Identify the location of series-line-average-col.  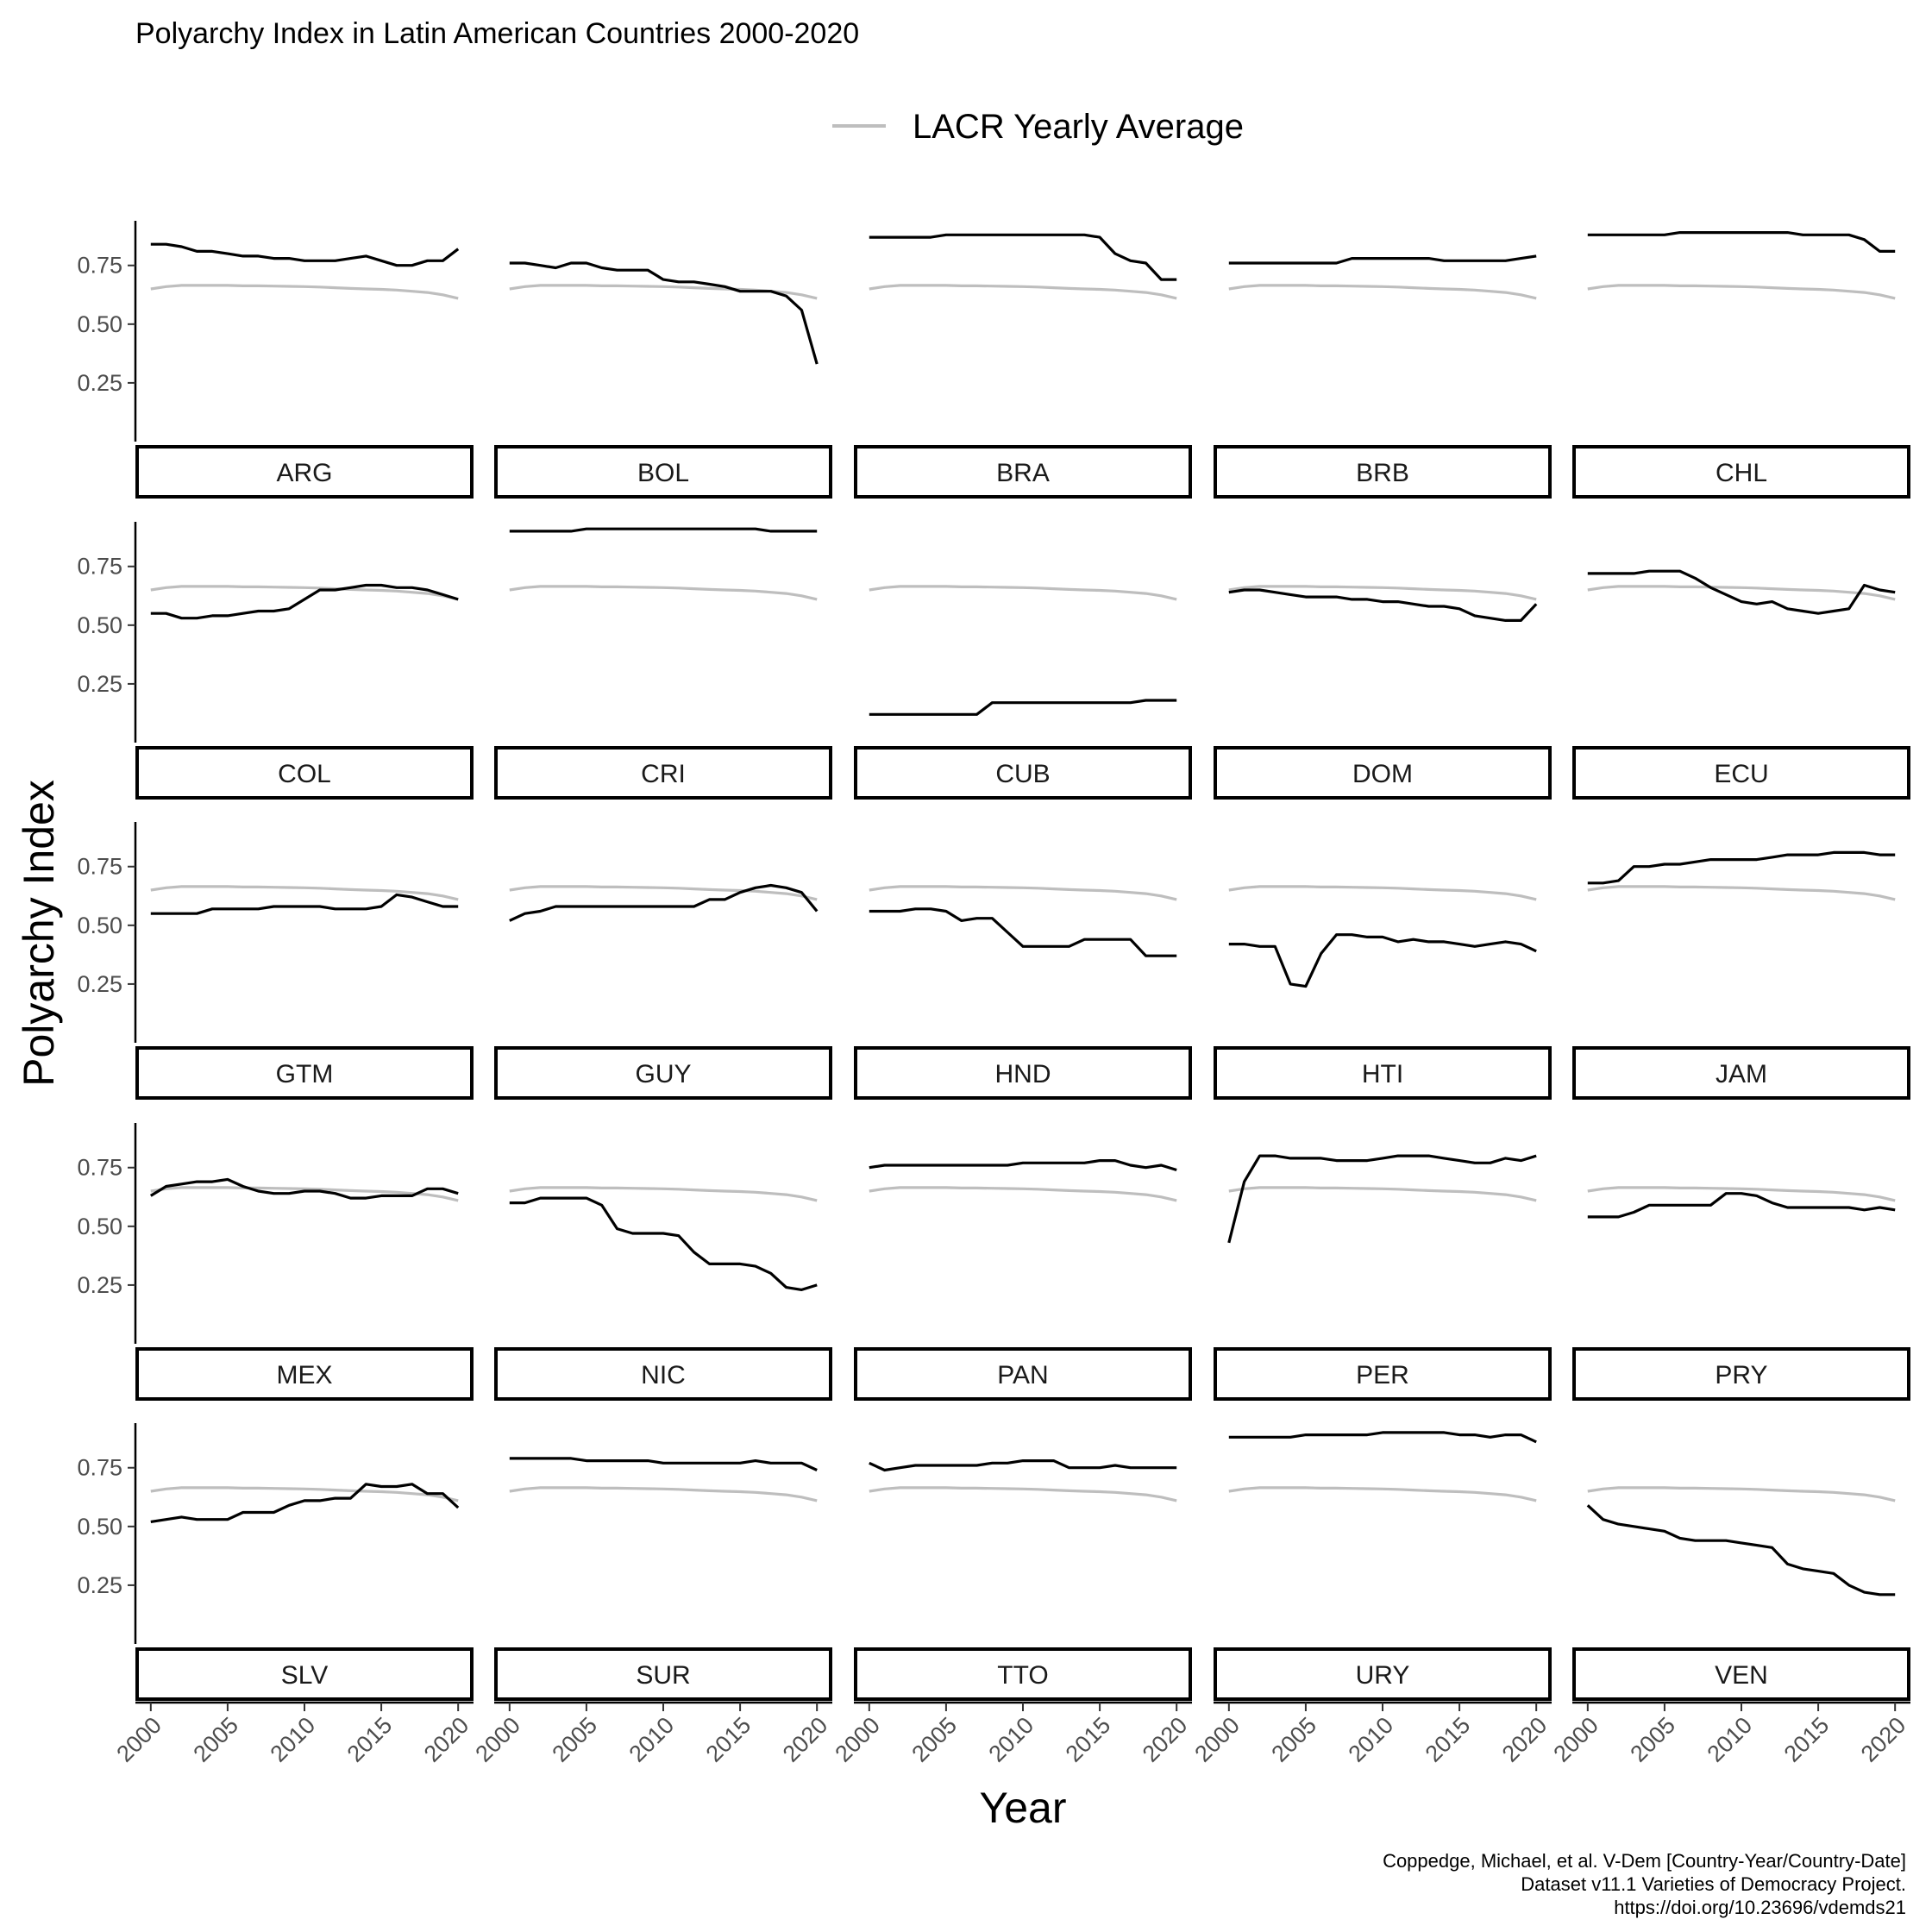
(304, 593).